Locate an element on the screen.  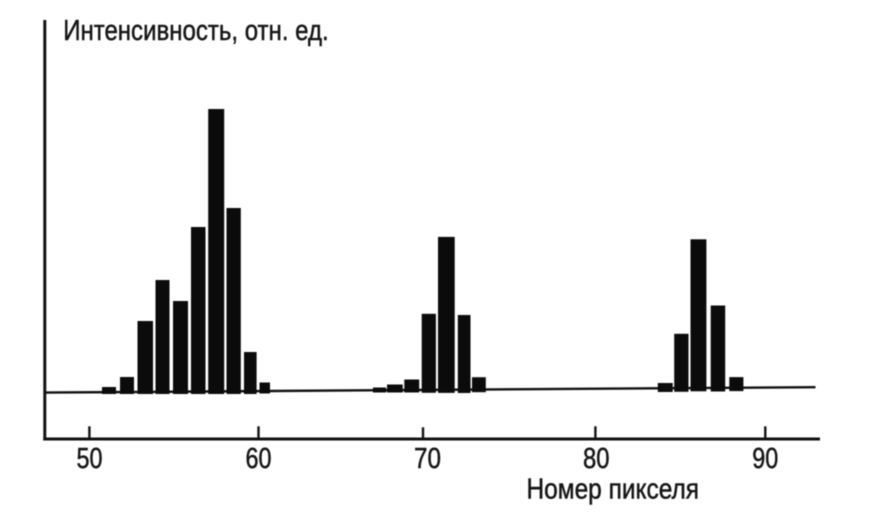
svg-text: 70 is located at coordinates (427, 458).